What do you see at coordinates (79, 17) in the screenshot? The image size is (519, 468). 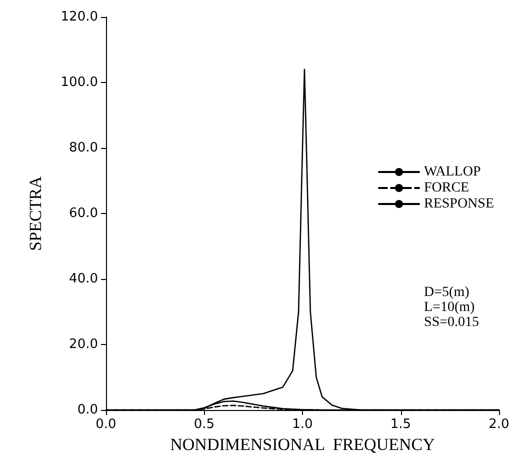 I see `y-tick-label: 120.0` at bounding box center [79, 17].